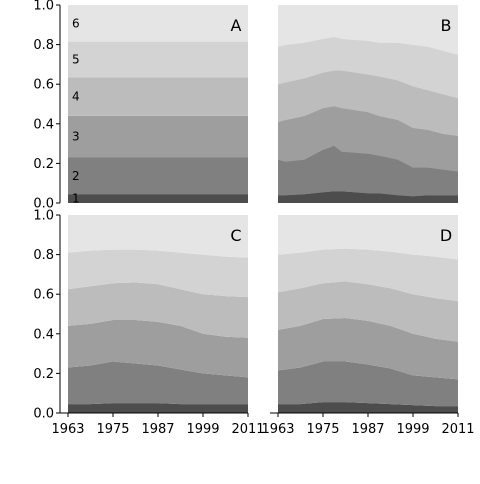  Describe the element at coordinates (202, 429) in the screenshot. I see `x-tick-label-left-3: 1999` at that location.